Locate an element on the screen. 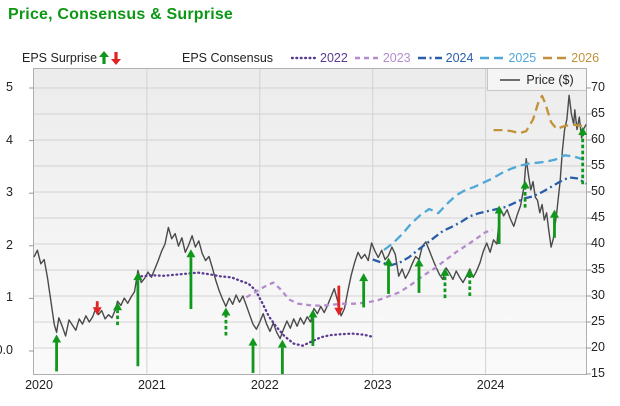 The height and width of the screenshot is (406, 620). legend-swatch-2024 is located at coordinates (429, 58).